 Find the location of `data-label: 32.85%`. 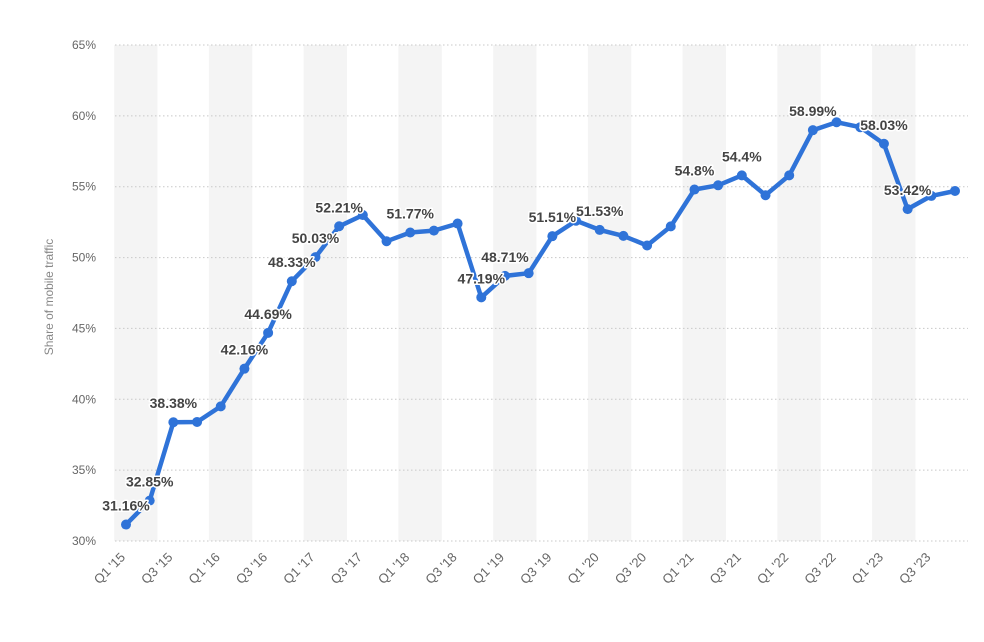

data-label: 32.85% is located at coordinates (150, 482).